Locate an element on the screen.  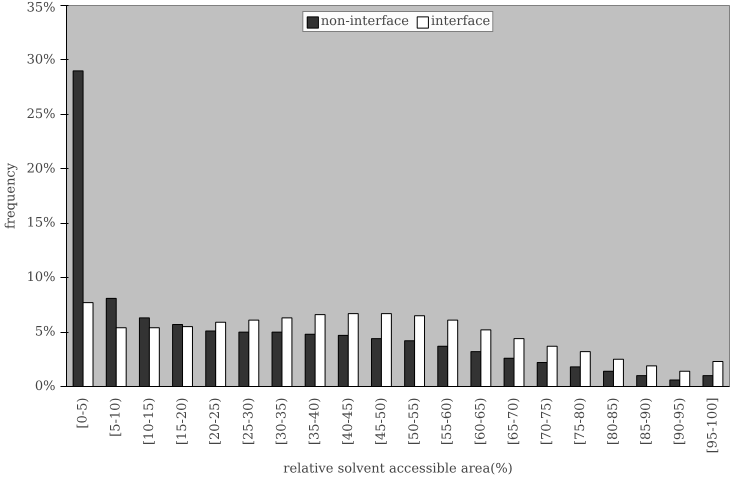
y-tick-label: 15% is located at coordinates (41, 223).